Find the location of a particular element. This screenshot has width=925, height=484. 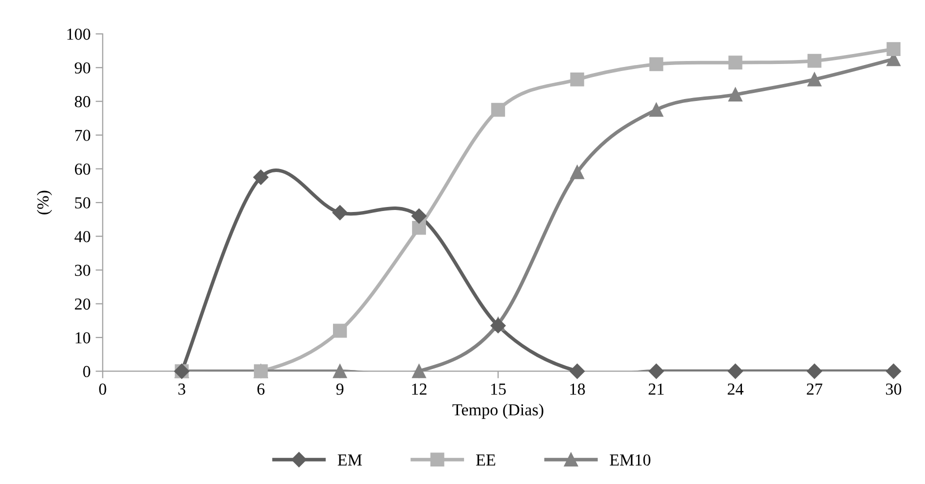

y-tick-label: 50 is located at coordinates (82, 202).